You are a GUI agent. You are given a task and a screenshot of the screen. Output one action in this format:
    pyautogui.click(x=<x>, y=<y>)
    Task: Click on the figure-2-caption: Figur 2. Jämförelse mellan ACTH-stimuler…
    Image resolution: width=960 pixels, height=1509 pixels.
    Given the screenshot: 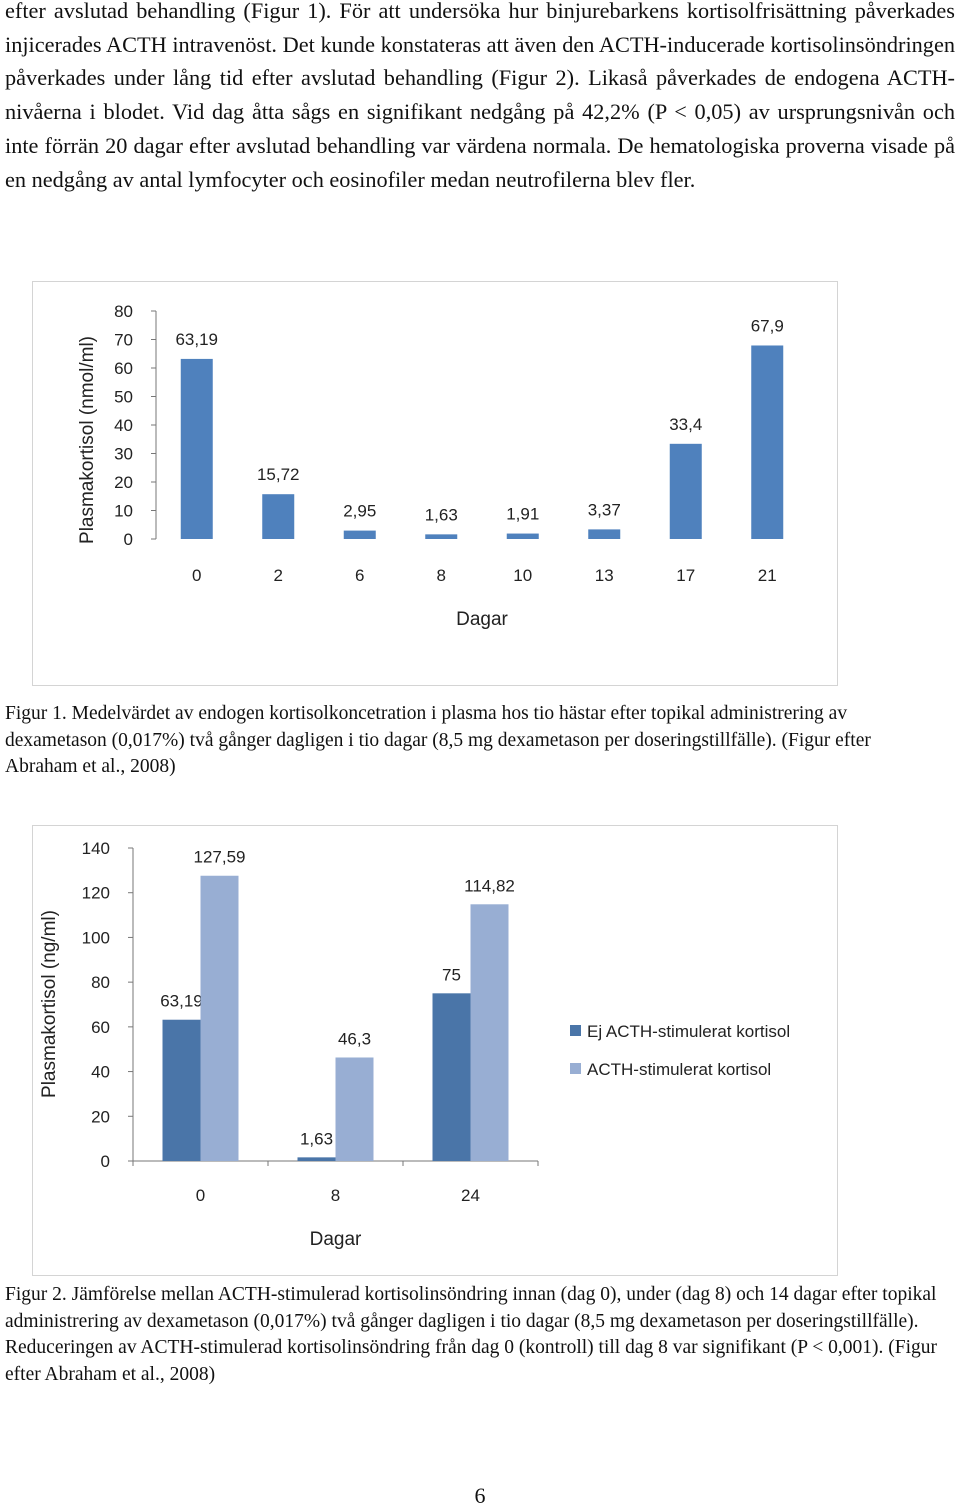 What is the action you would take?
    pyautogui.click(x=471, y=1334)
    